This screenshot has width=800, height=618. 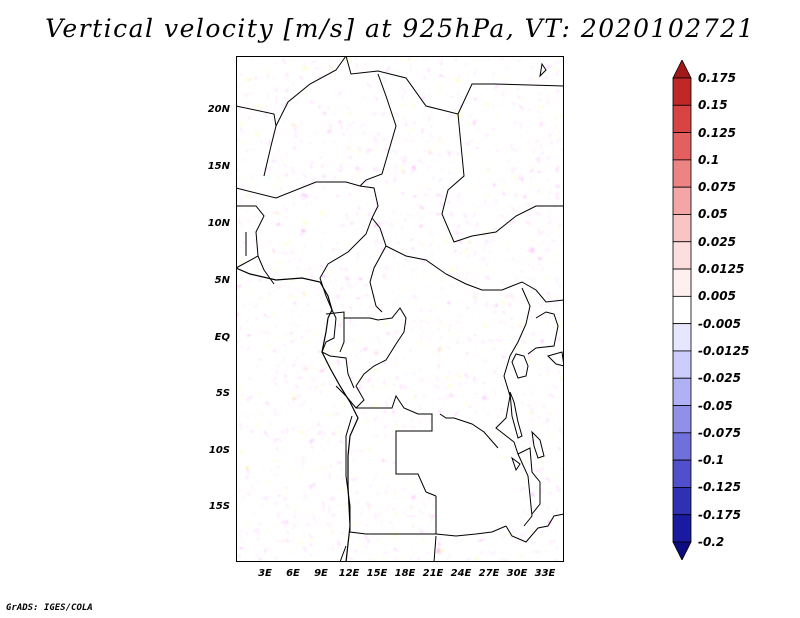 What do you see at coordinates (265, 573) in the screenshot?
I see `lon-label: 3E` at bounding box center [265, 573].